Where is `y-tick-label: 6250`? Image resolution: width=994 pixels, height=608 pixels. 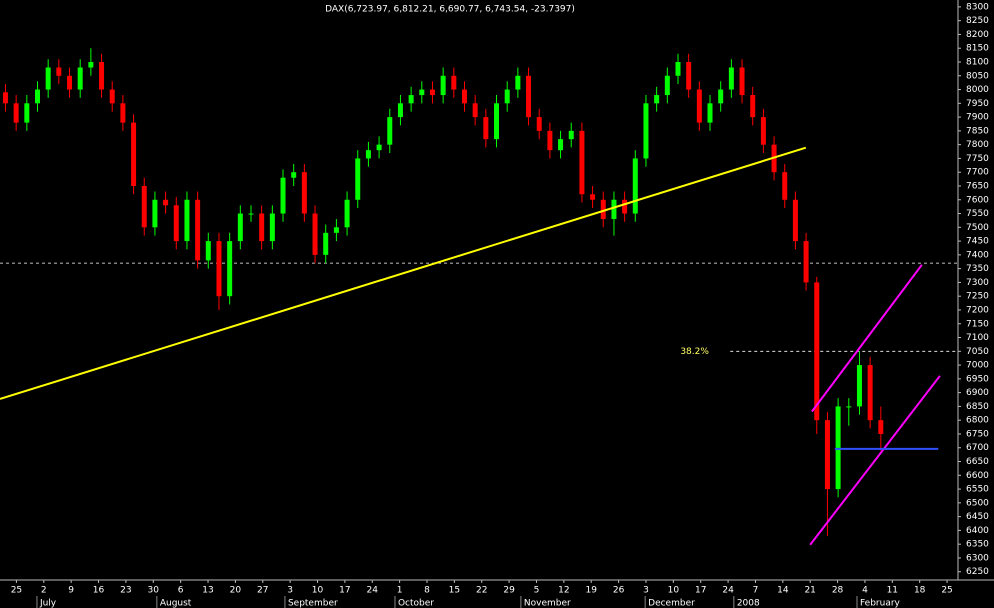
y-tick-label: 6250 is located at coordinates (977, 572).